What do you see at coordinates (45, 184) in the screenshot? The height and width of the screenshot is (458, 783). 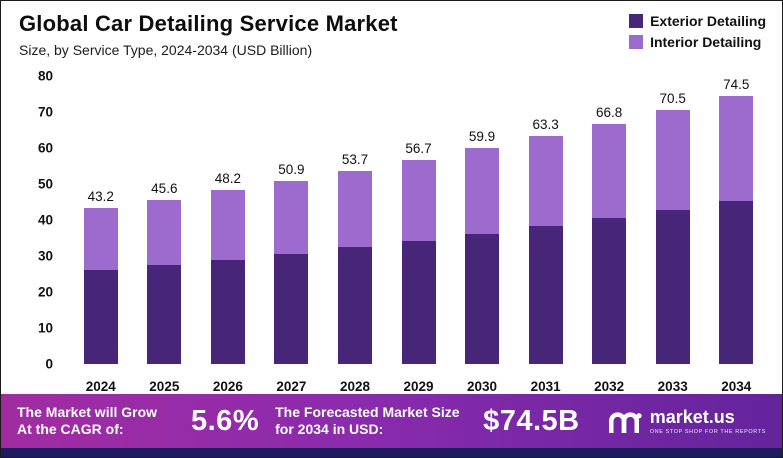 I see `y-tick-label: 50` at bounding box center [45, 184].